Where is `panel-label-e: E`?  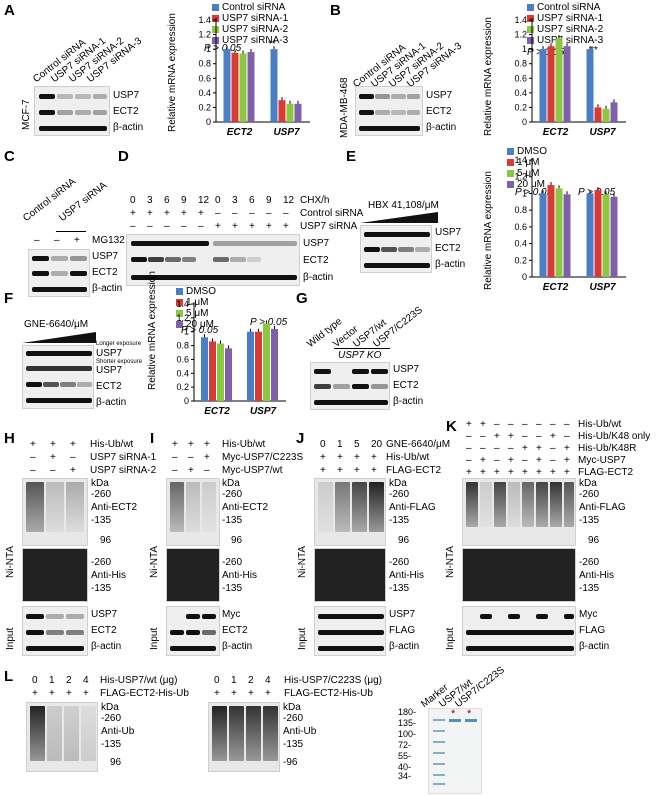
panel-label-e: E is located at coordinates (351, 156).